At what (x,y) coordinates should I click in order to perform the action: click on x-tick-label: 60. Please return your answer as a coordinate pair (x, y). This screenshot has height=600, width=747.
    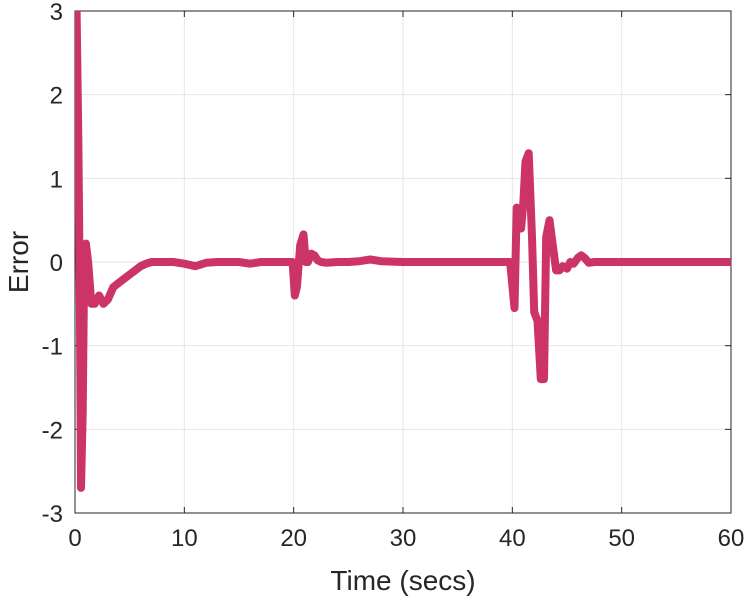
    Looking at the image, I should click on (731, 538).